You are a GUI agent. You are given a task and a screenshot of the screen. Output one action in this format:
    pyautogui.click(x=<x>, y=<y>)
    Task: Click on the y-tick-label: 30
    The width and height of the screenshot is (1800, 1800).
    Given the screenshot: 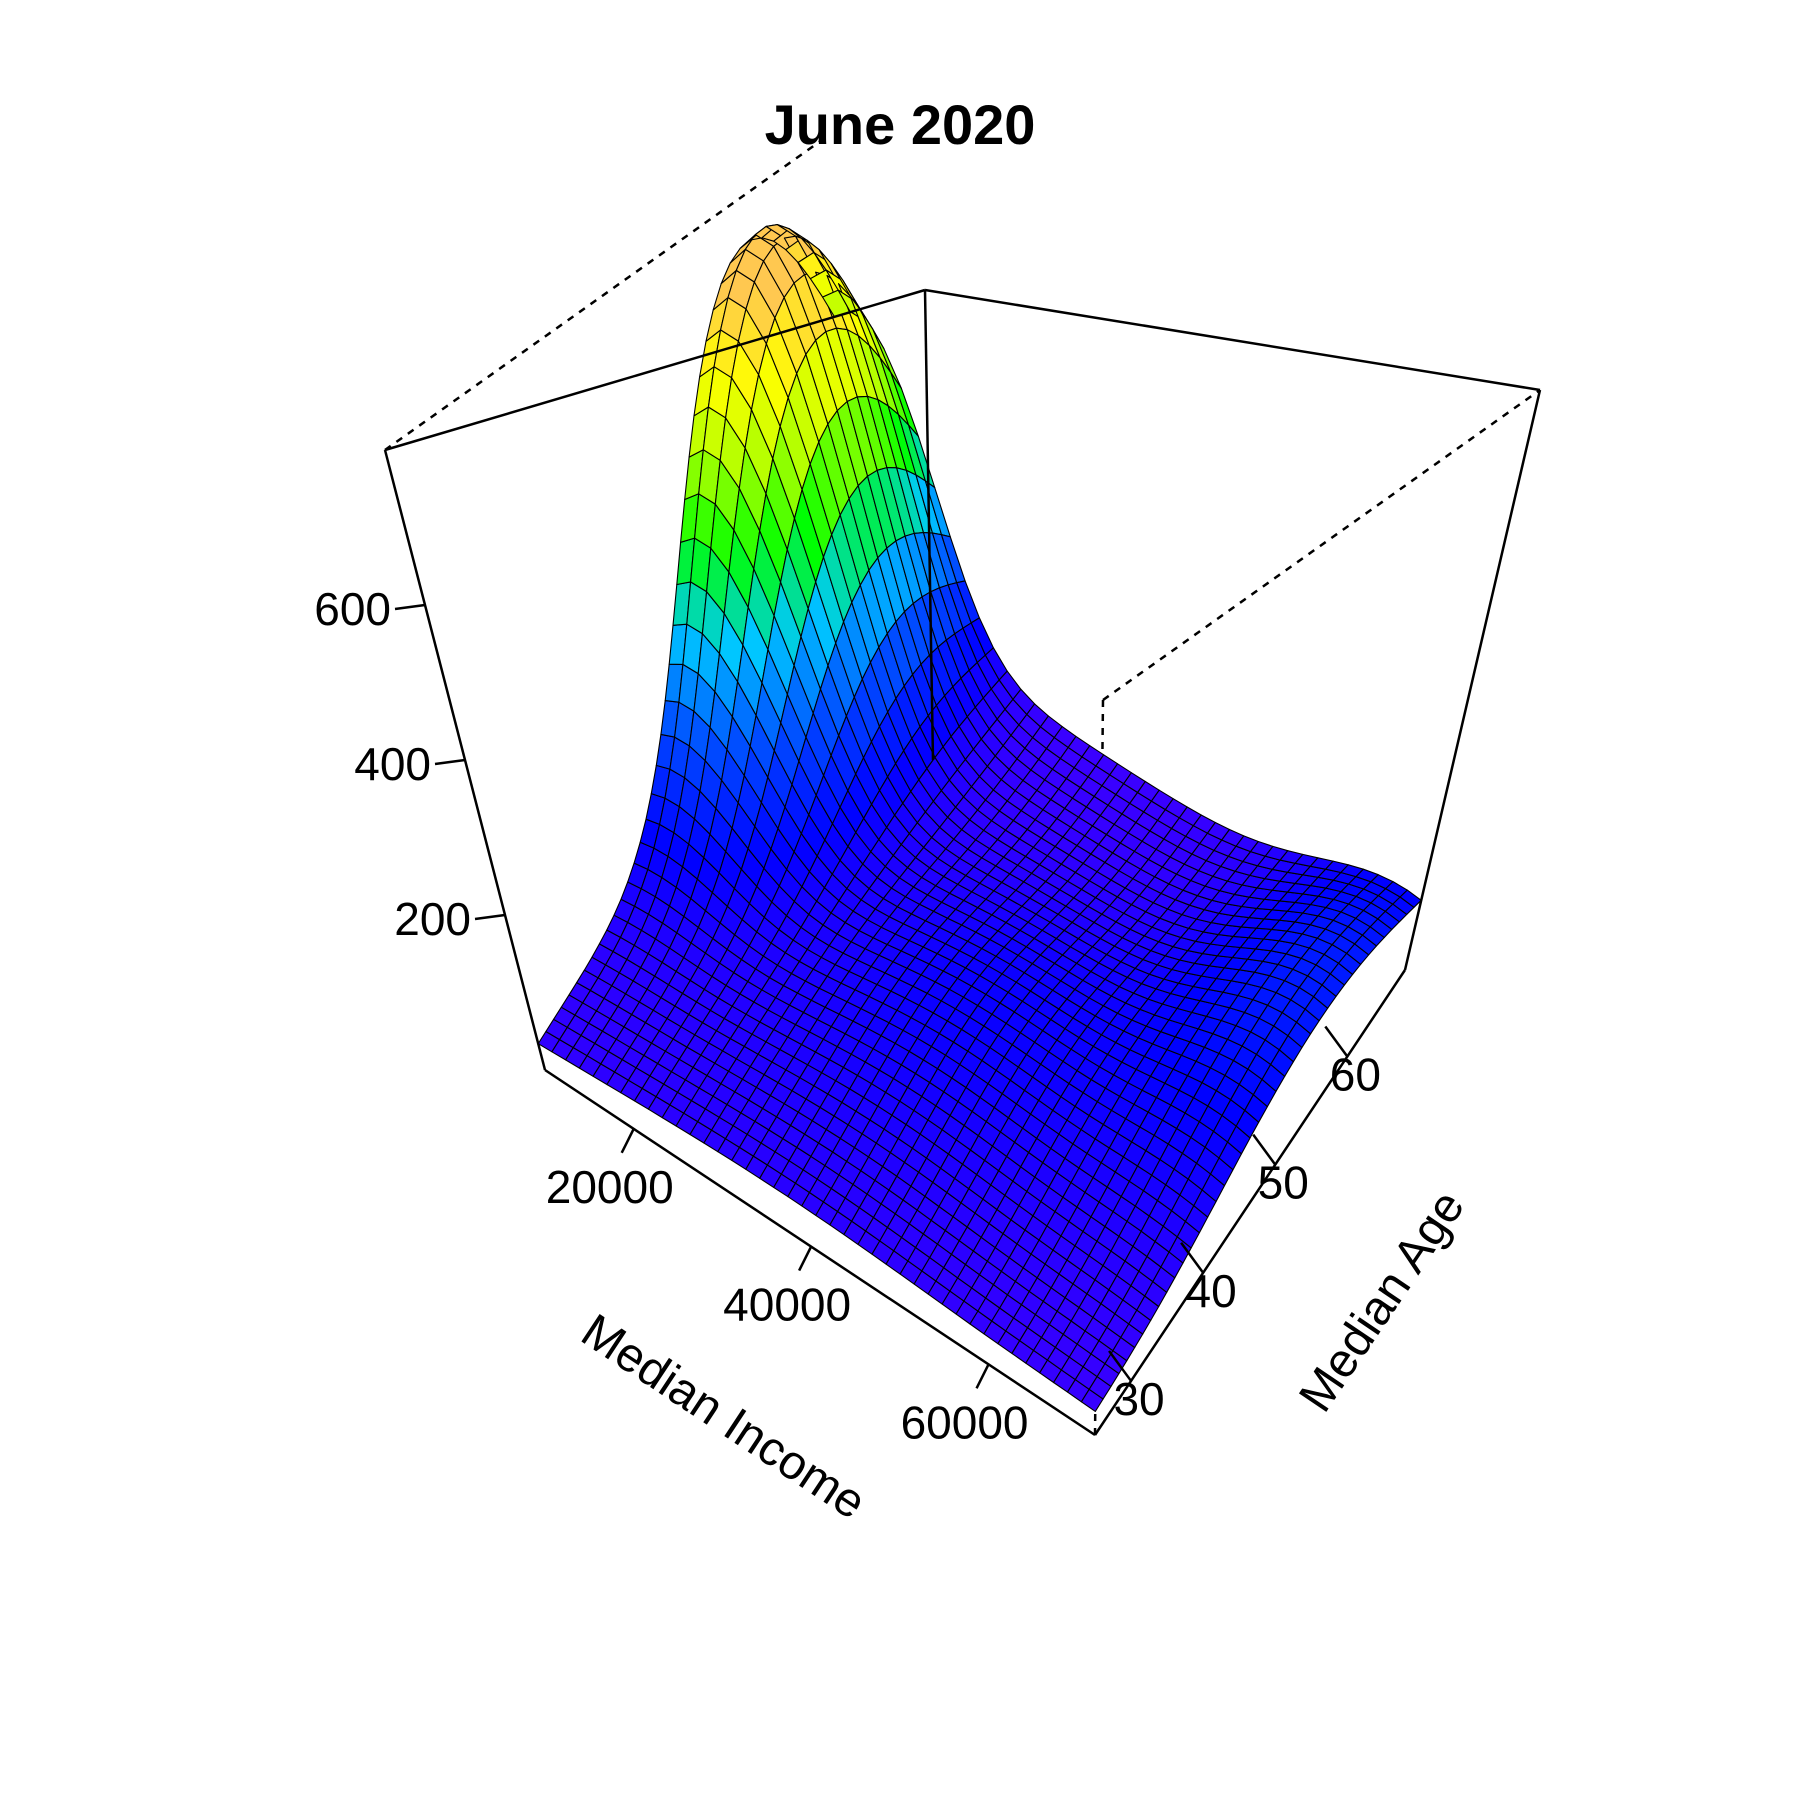 What is the action you would take?
    pyautogui.click(x=1138, y=1399)
    